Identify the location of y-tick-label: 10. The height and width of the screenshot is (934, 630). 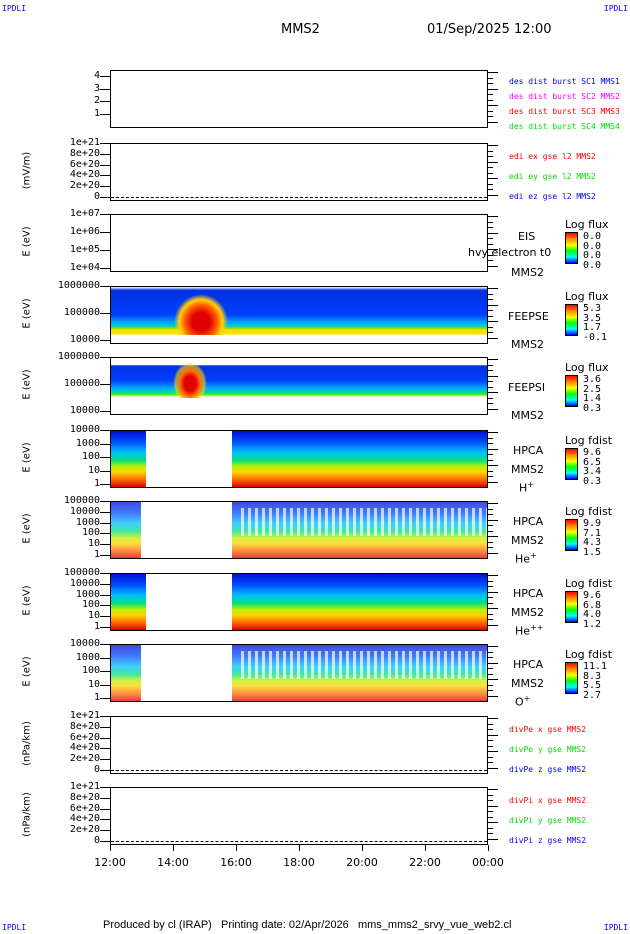
(93, 616).